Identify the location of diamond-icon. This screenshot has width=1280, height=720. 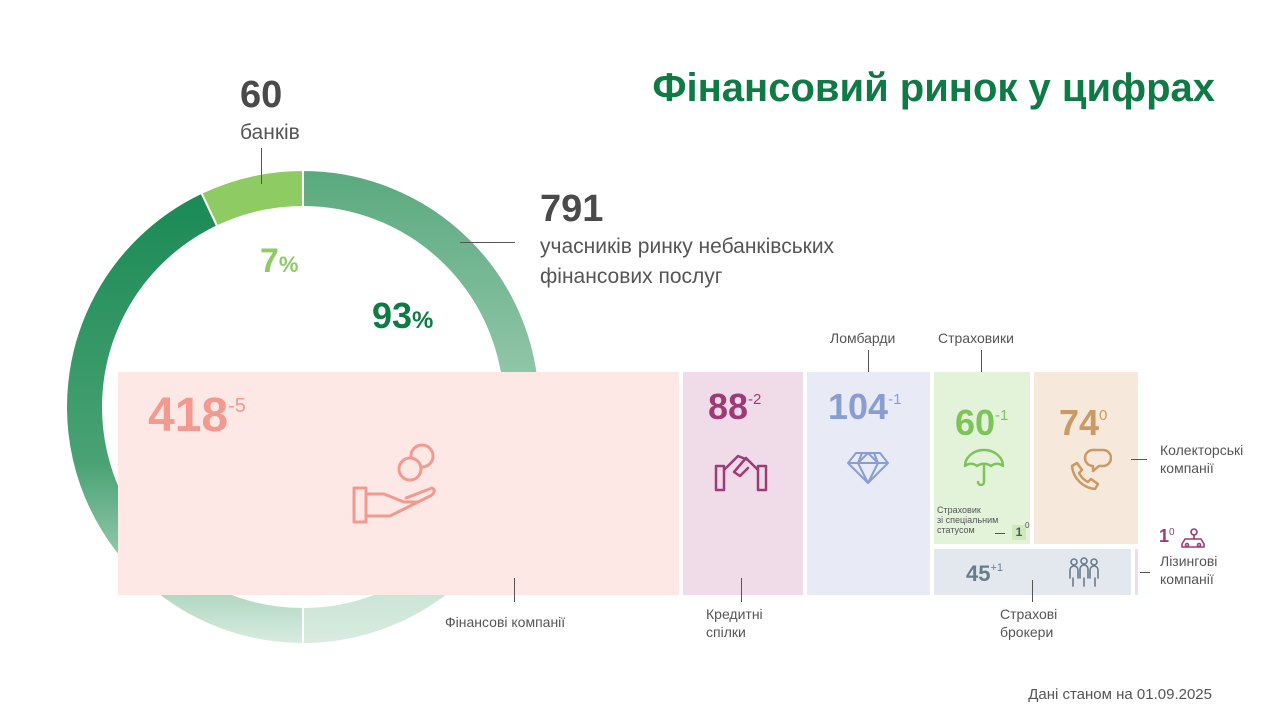
(868, 468).